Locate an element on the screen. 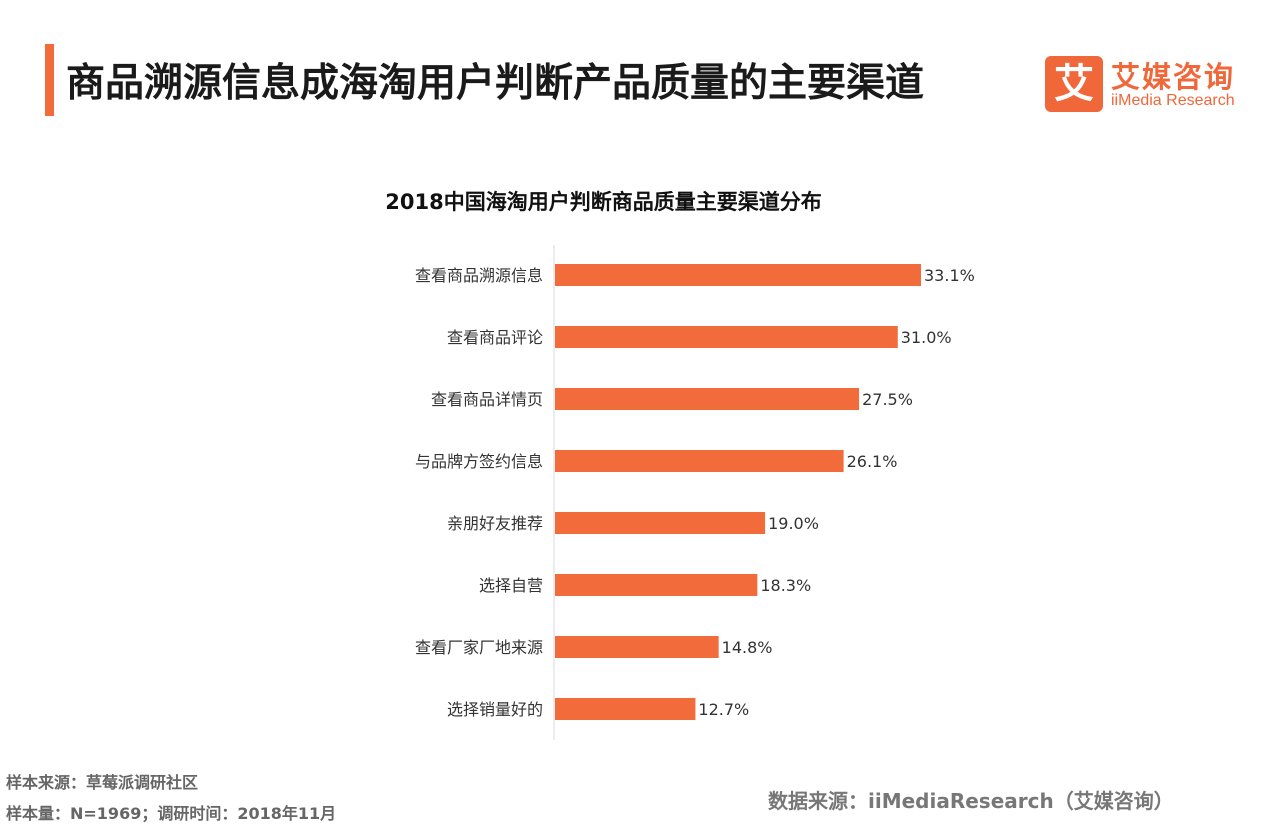 This screenshot has height=824, width=1267. chart-title: 2018中国海淘用户判断商品质量主要渠道分布 is located at coordinates (603, 202).